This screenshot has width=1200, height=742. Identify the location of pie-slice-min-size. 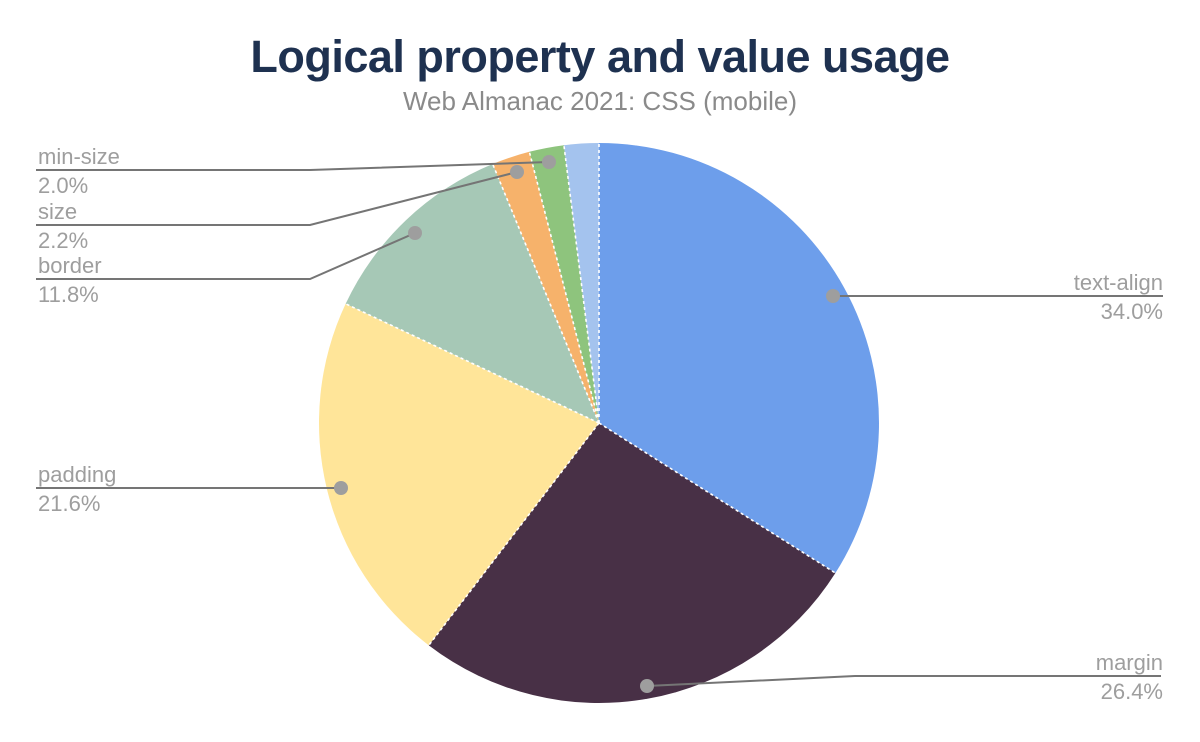
(564, 284).